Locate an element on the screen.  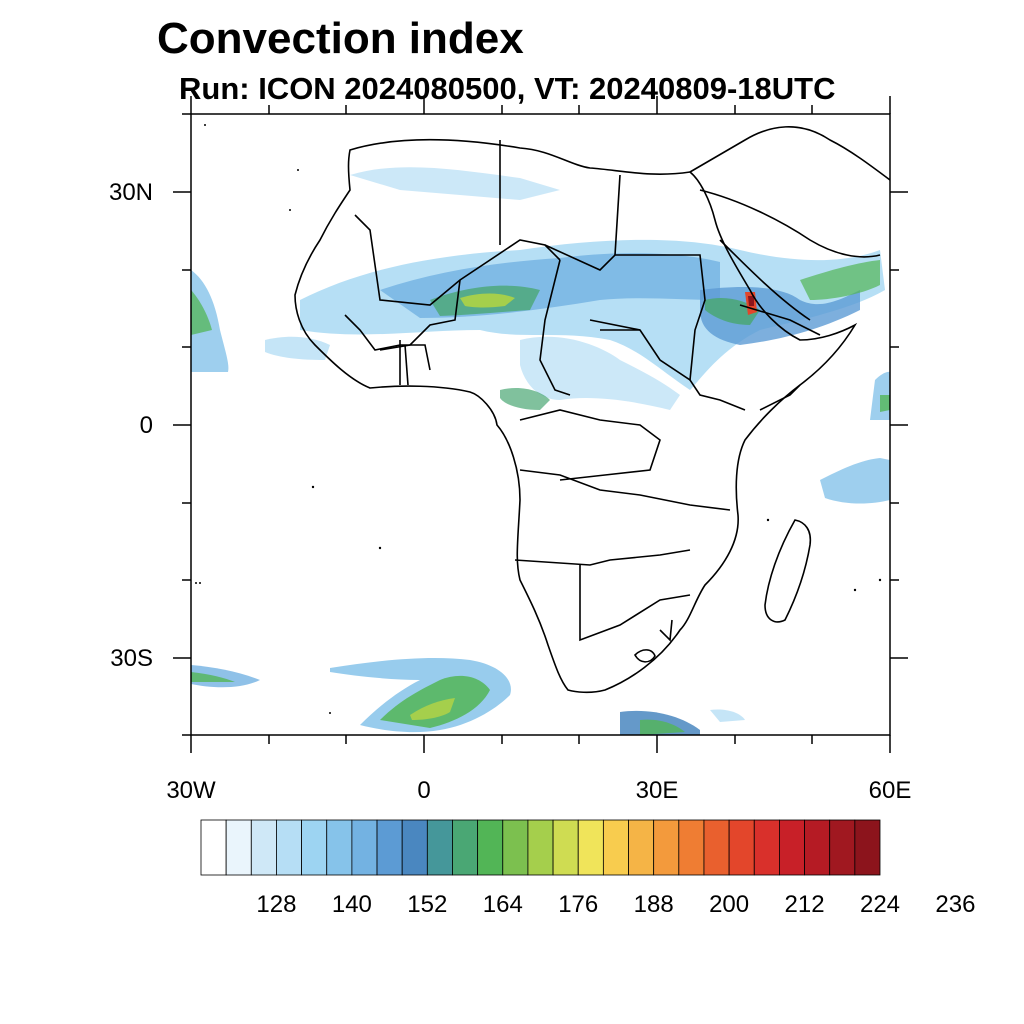
lat-label-30n: 30N is located at coordinates (131, 192).